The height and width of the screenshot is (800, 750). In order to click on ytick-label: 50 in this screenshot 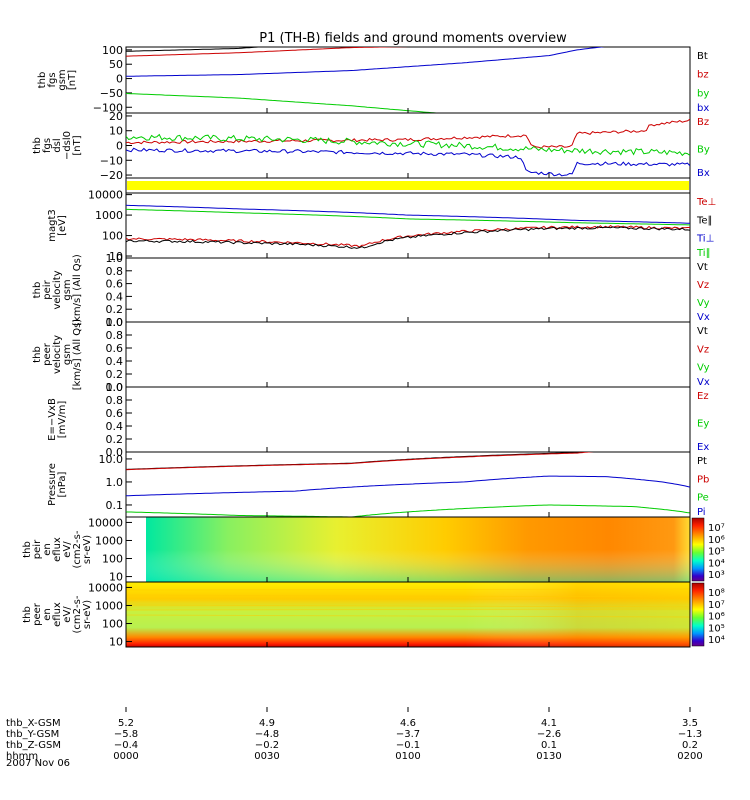, I will do `click(116, 64)`.